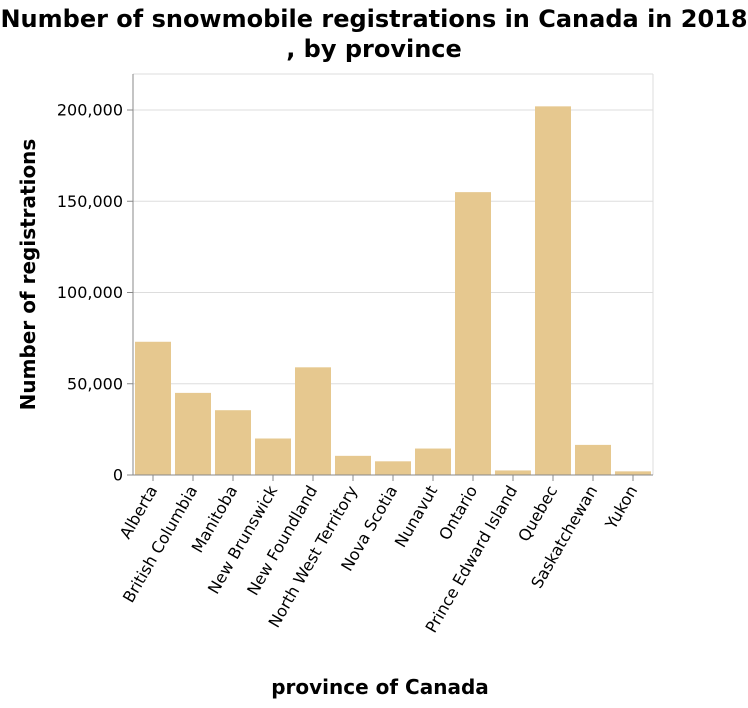 The image size is (748, 708). Describe the element at coordinates (380, 687) in the screenshot. I see `x-axis-title: province of Canada` at that location.